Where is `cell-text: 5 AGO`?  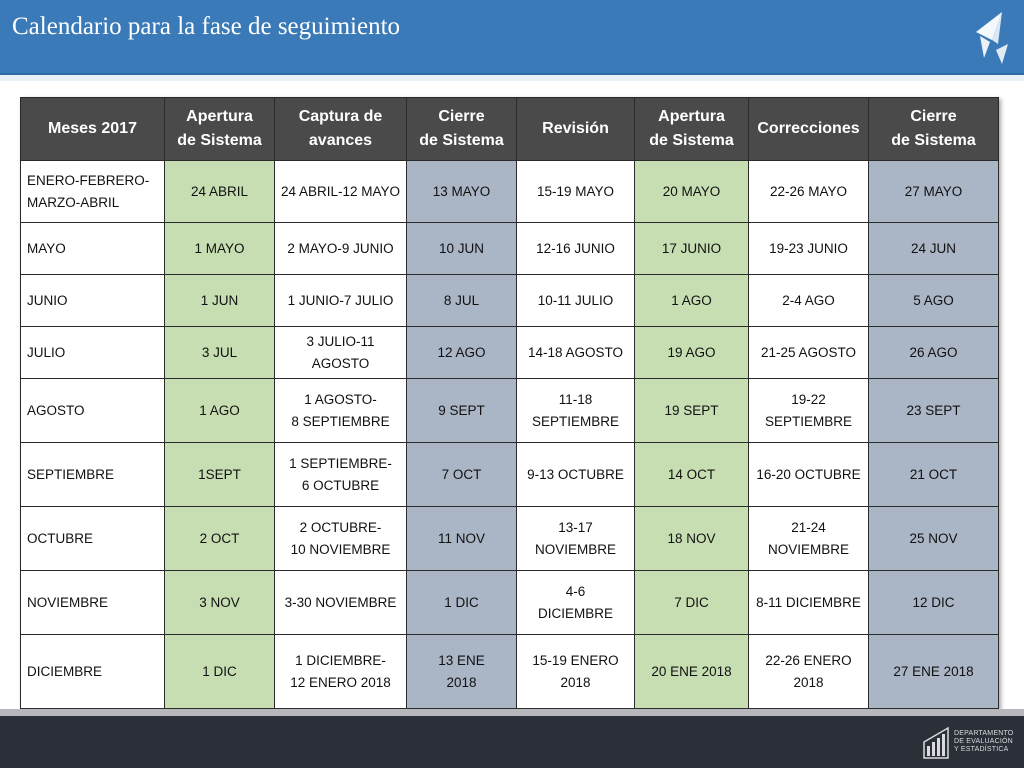 cell-text: 5 AGO is located at coordinates (933, 300).